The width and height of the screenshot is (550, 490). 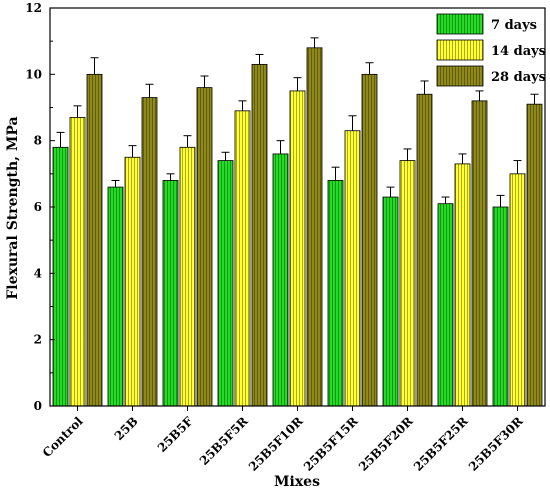 What do you see at coordinates (38, 207) in the screenshot?
I see `y-tick-label: 6` at bounding box center [38, 207].